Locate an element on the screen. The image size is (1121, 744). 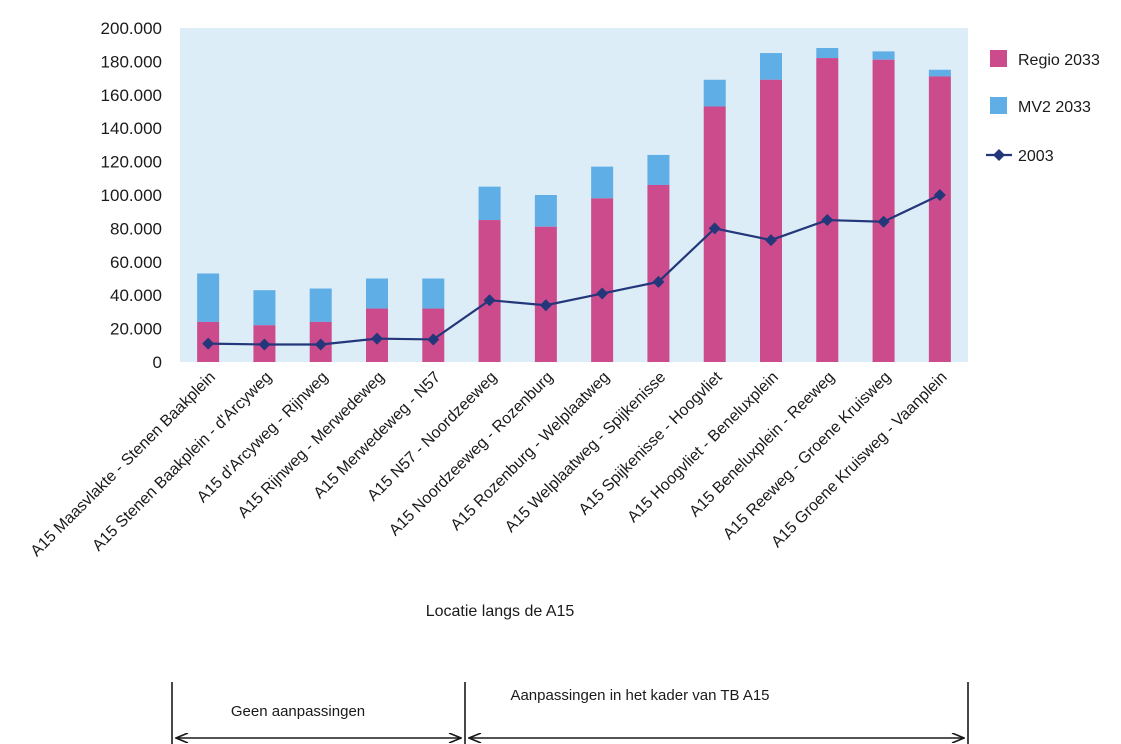
legend: Regio 2033 MV2 2033 2003 is located at coordinates (1043, 107).